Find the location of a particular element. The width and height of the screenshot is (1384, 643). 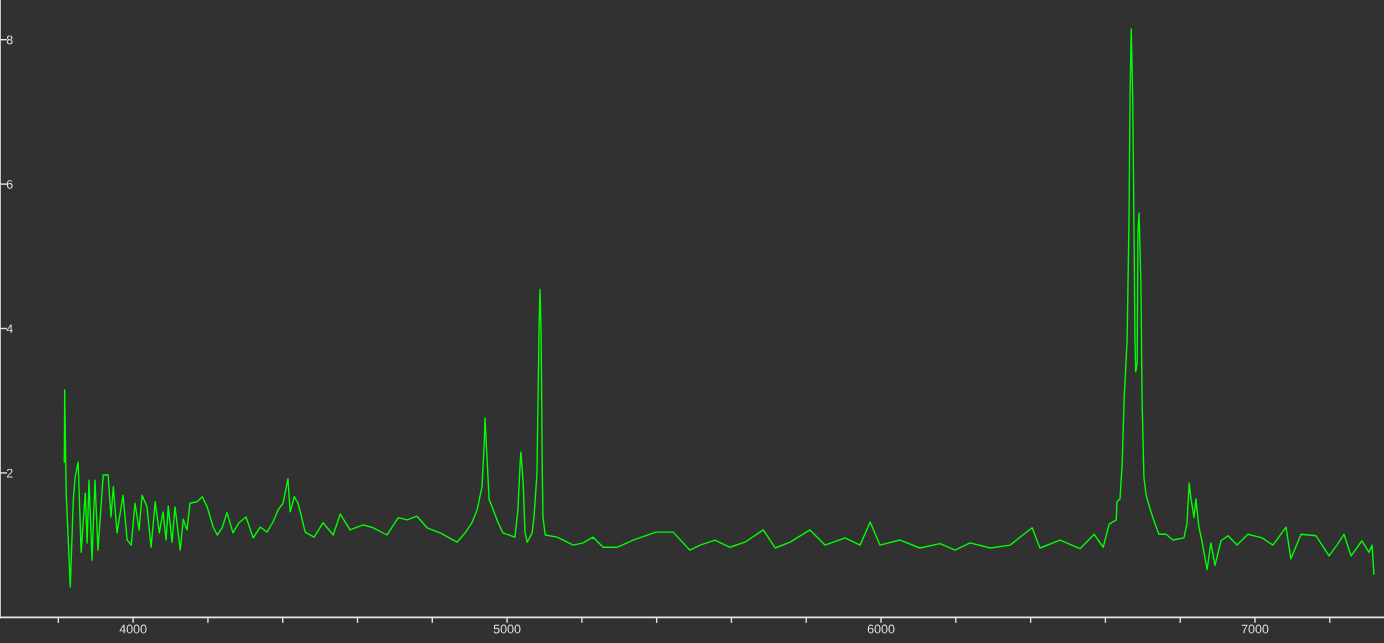

x-tick-label: 5000 is located at coordinates (507, 629).